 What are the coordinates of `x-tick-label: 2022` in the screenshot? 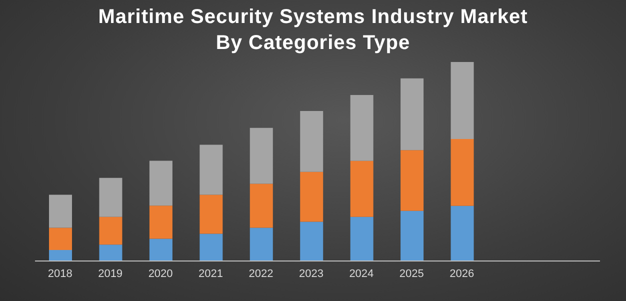 It's located at (261, 274).